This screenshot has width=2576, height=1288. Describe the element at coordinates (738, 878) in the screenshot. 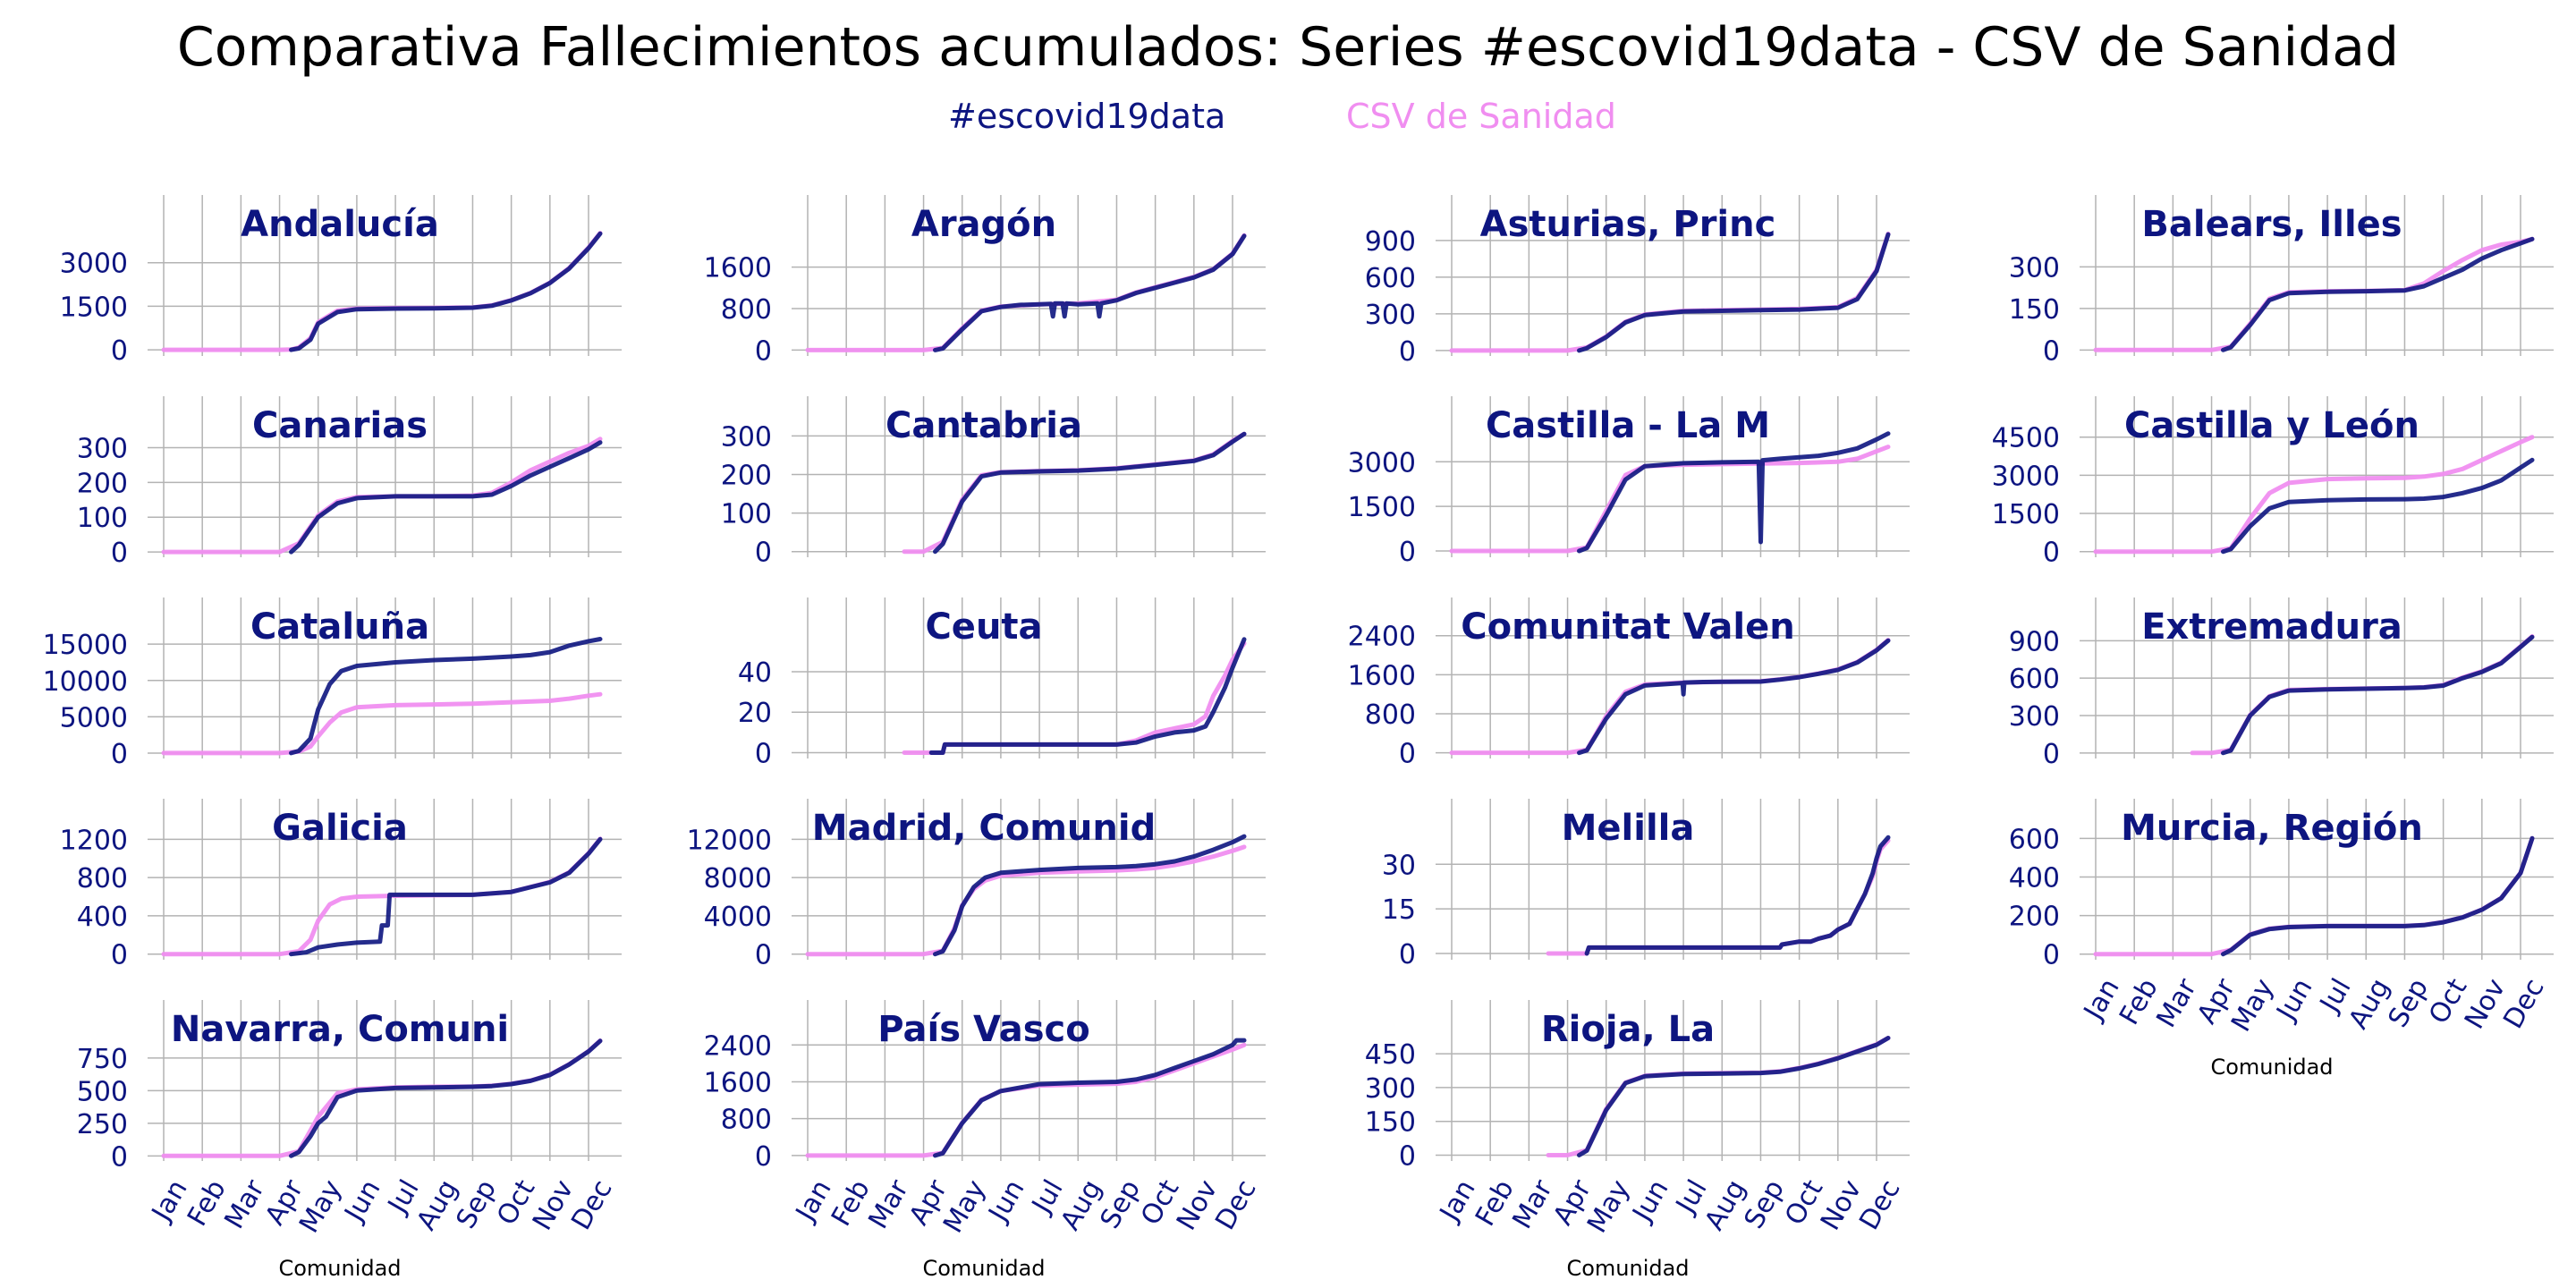

I see `y-tick-label: 8000` at that location.